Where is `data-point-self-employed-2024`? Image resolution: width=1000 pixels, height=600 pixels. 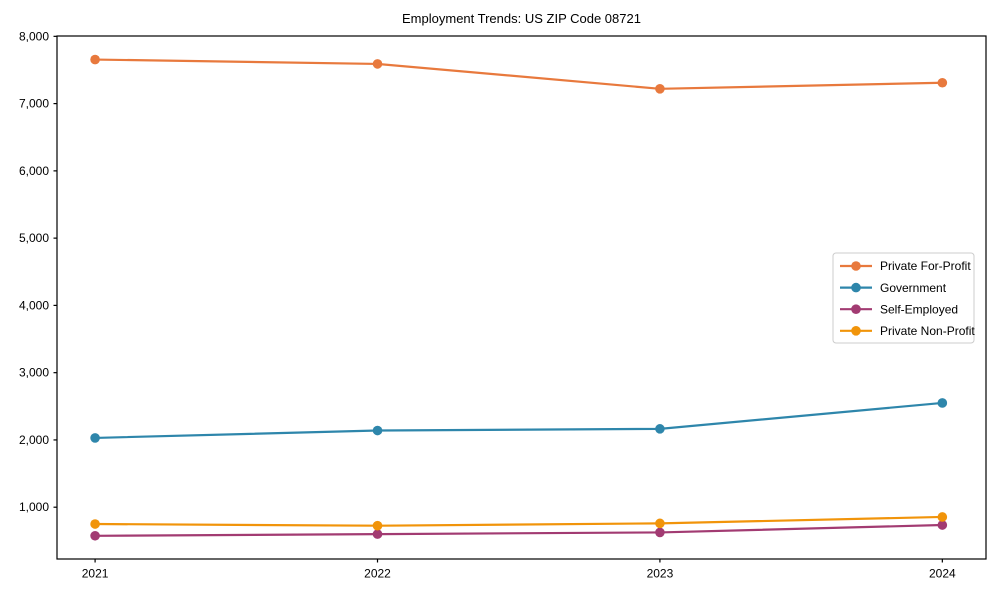
data-point-self-employed-2024 is located at coordinates (942, 525).